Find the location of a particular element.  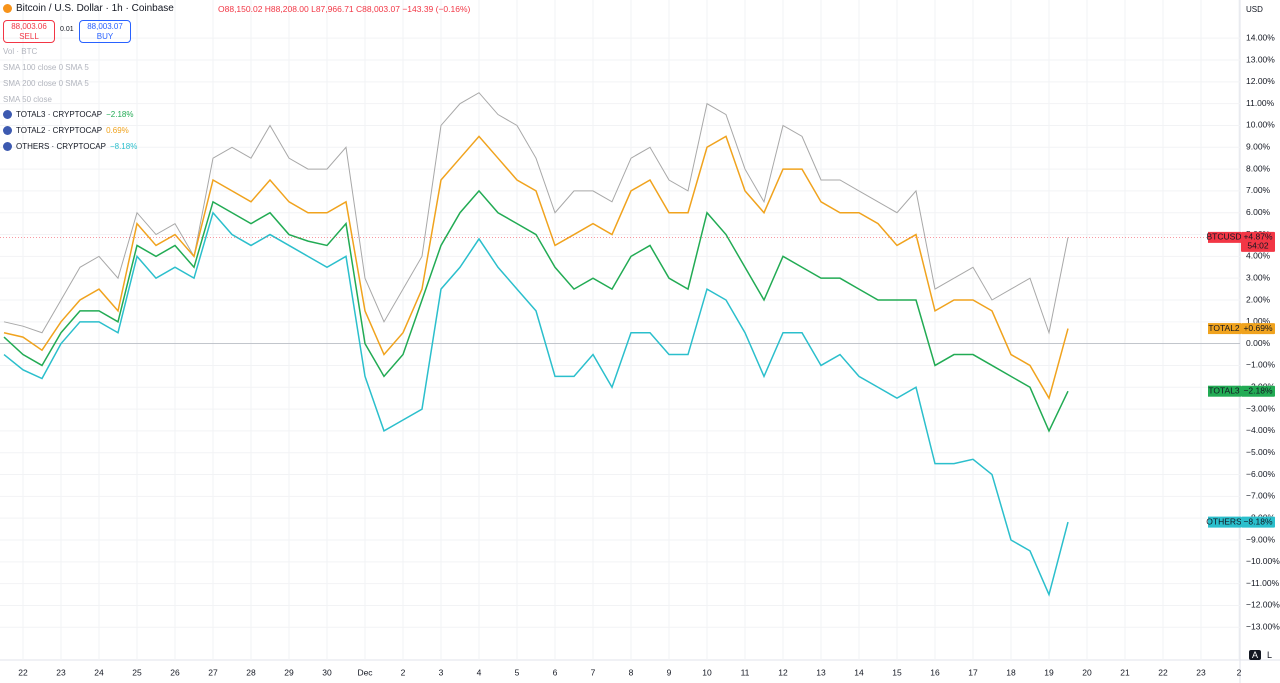

price-tag-name-text: TOTAL3 is located at coordinates (1224, 390).